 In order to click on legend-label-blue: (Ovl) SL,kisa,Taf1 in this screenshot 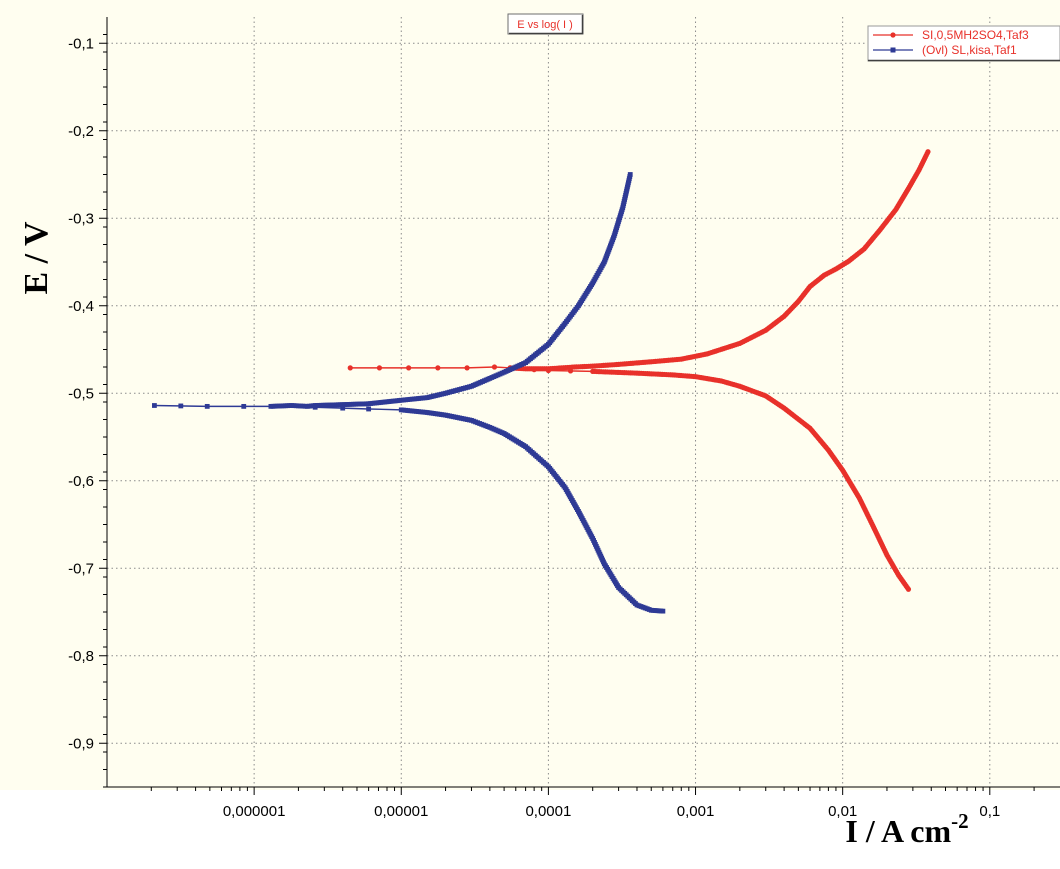, I will do `click(969, 50)`.